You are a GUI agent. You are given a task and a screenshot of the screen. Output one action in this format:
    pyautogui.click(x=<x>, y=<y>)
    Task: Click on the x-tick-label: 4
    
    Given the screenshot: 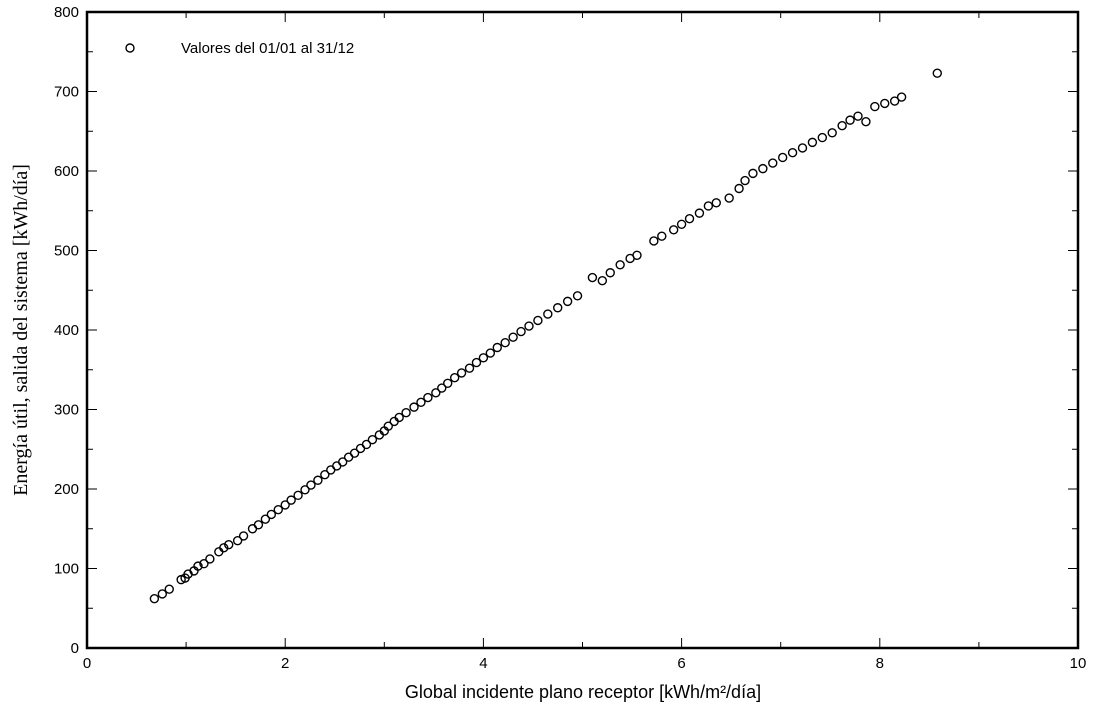 What is the action you would take?
    pyautogui.click(x=483, y=663)
    